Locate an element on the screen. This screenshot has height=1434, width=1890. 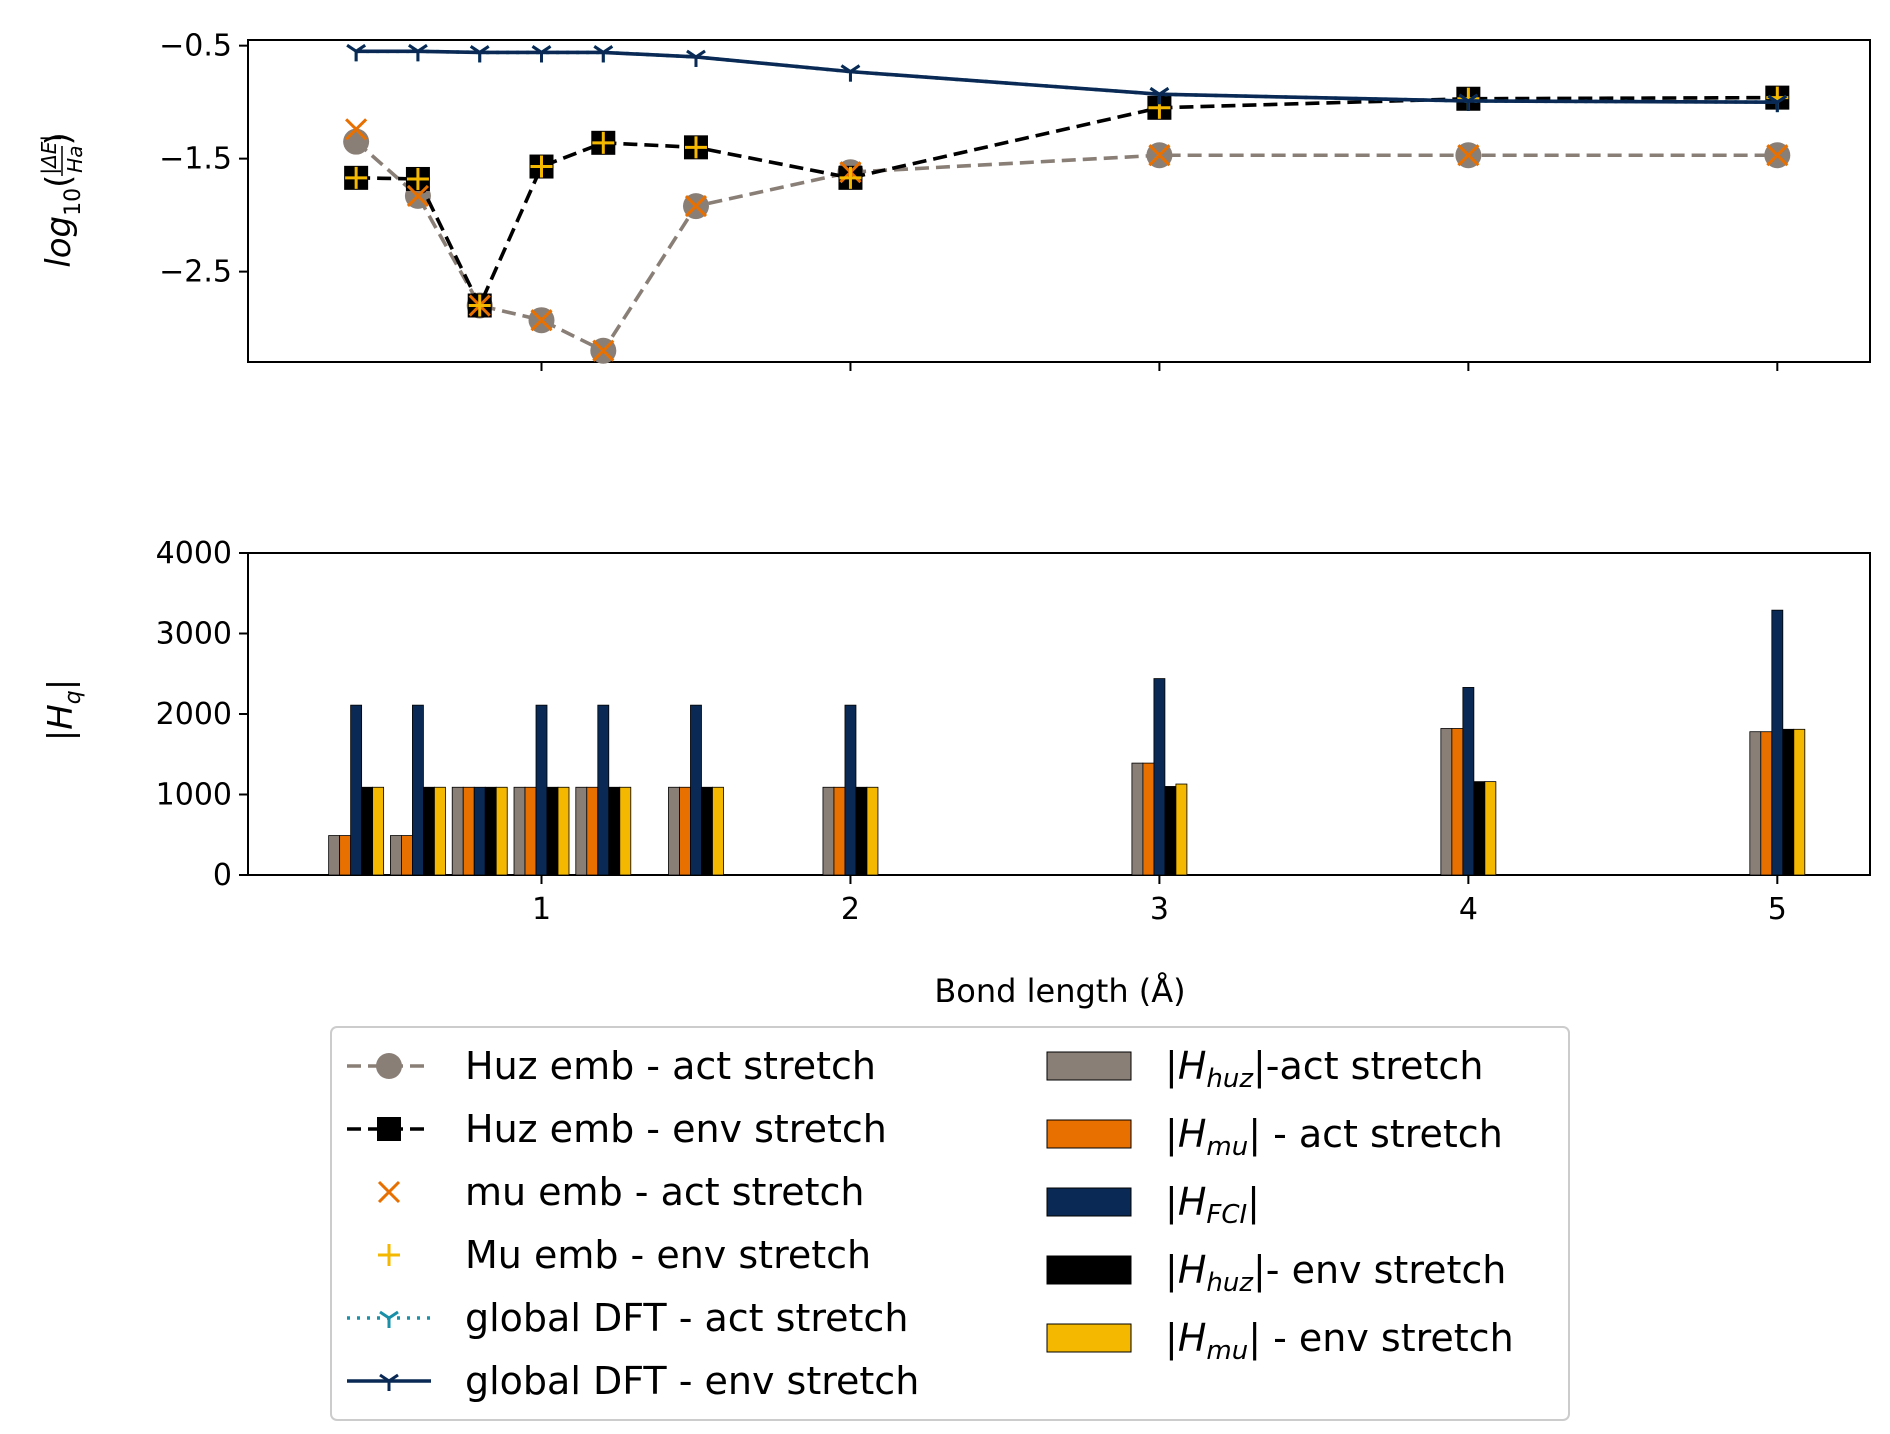
legend-label: mu emb - act stretch is located at coordinates (664, 1192).